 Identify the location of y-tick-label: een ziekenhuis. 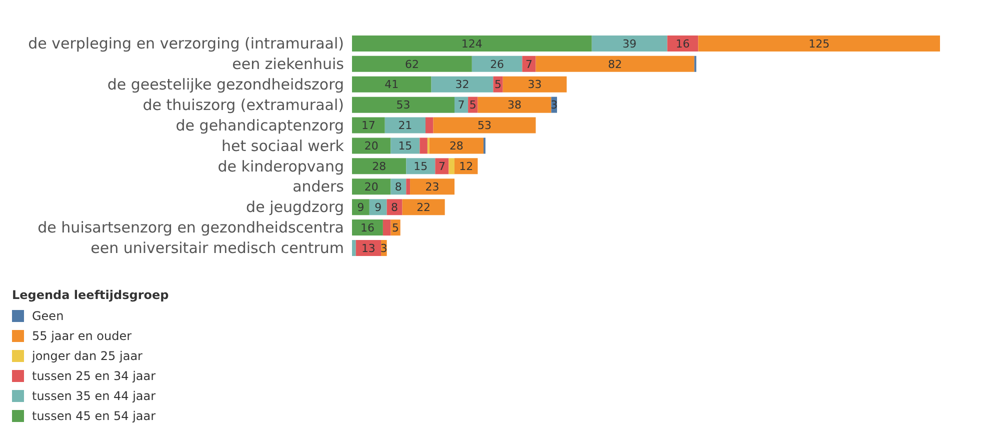
(288, 64).